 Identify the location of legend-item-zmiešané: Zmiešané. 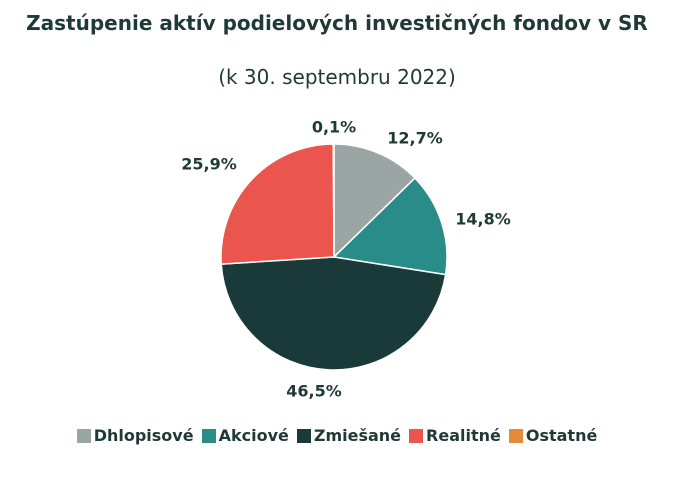
(349, 435).